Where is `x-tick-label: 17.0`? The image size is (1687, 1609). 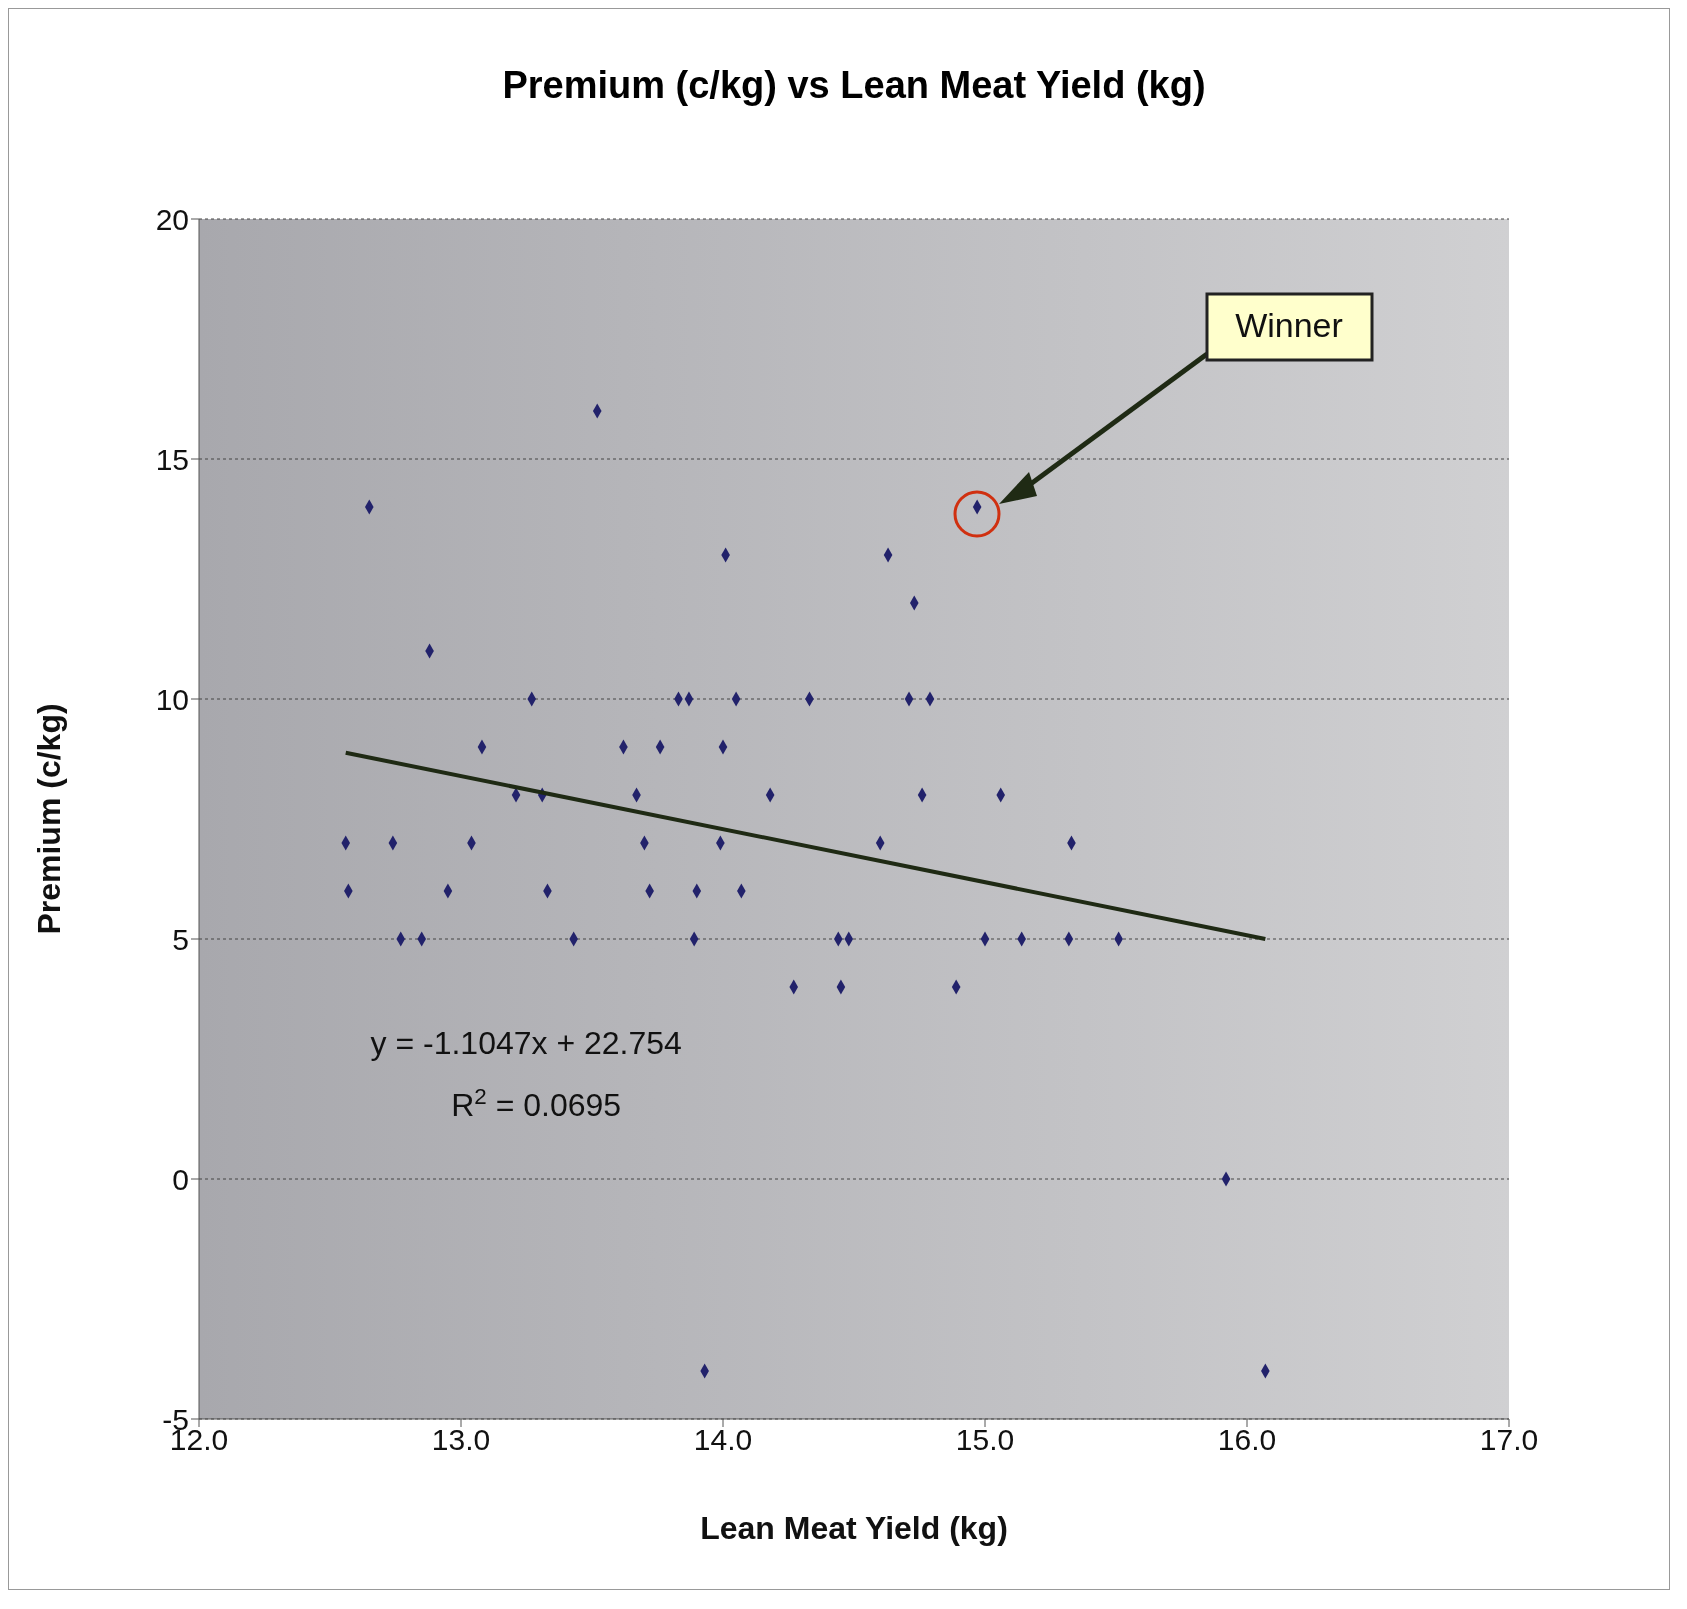 x-tick-label: 17.0 is located at coordinates (1509, 1440).